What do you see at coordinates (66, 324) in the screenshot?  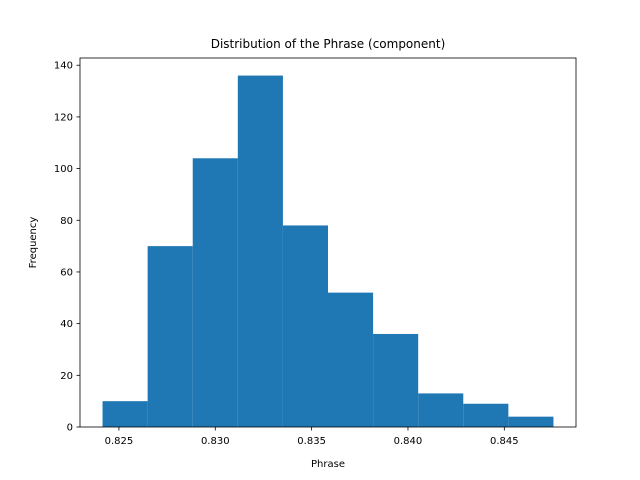 I see `y-tick-label: 40` at bounding box center [66, 324].